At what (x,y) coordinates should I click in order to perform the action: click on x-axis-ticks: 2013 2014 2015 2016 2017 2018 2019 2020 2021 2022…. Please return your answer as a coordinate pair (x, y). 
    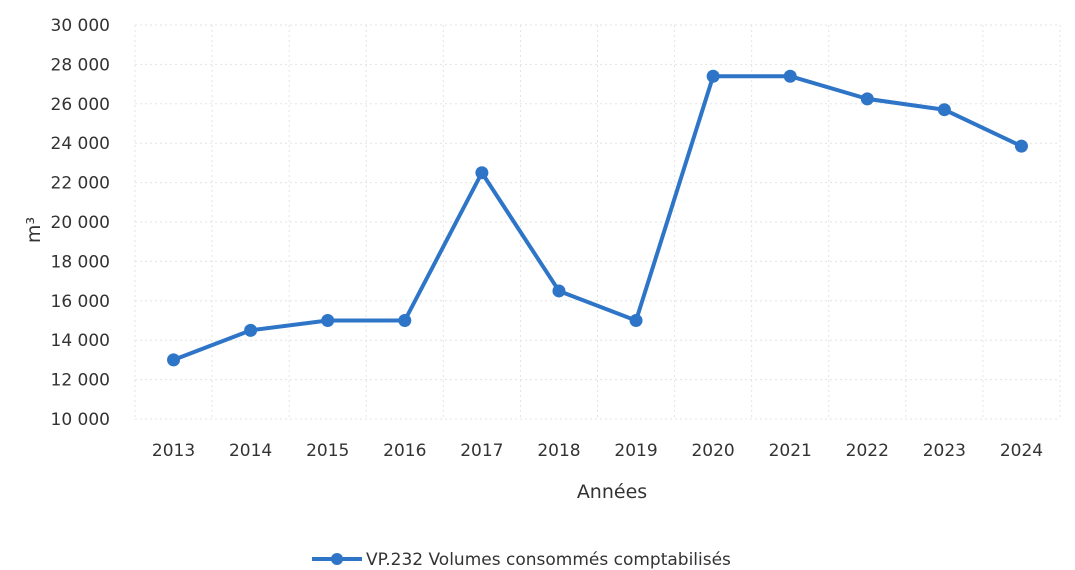
    Looking at the image, I should click on (597, 451).